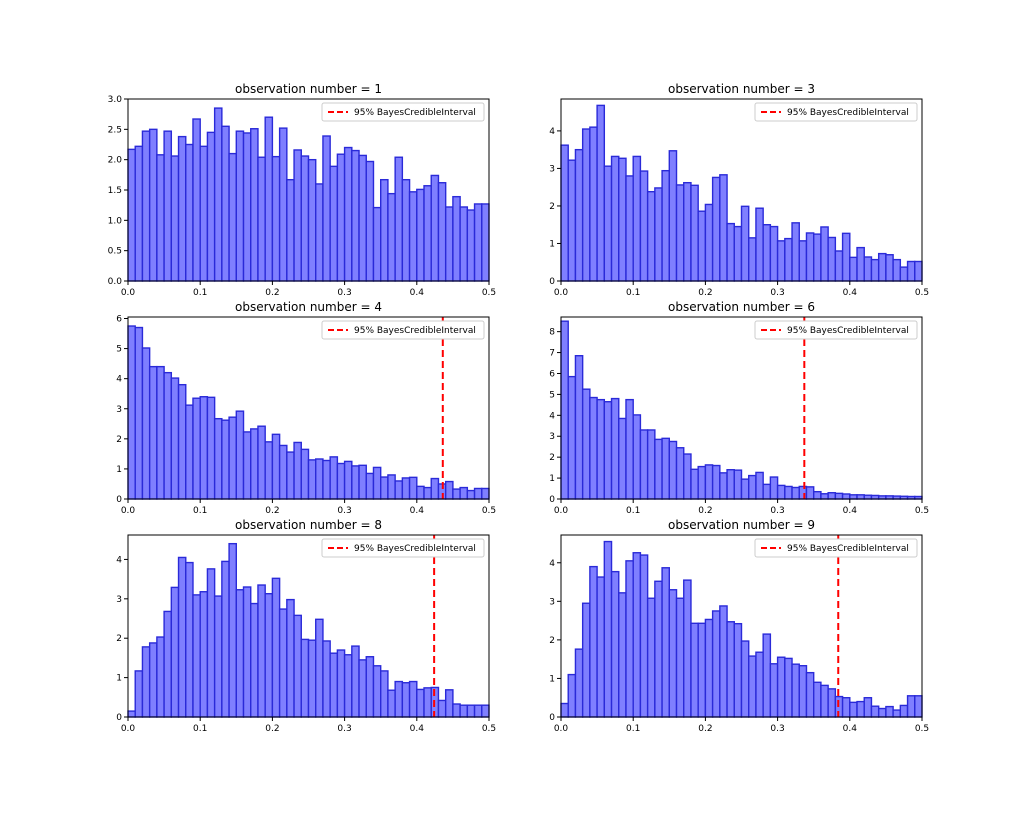 The height and width of the screenshot is (819, 1024). What do you see at coordinates (115, 161) in the screenshot?
I see `y-tick-label: 2.0` at bounding box center [115, 161].